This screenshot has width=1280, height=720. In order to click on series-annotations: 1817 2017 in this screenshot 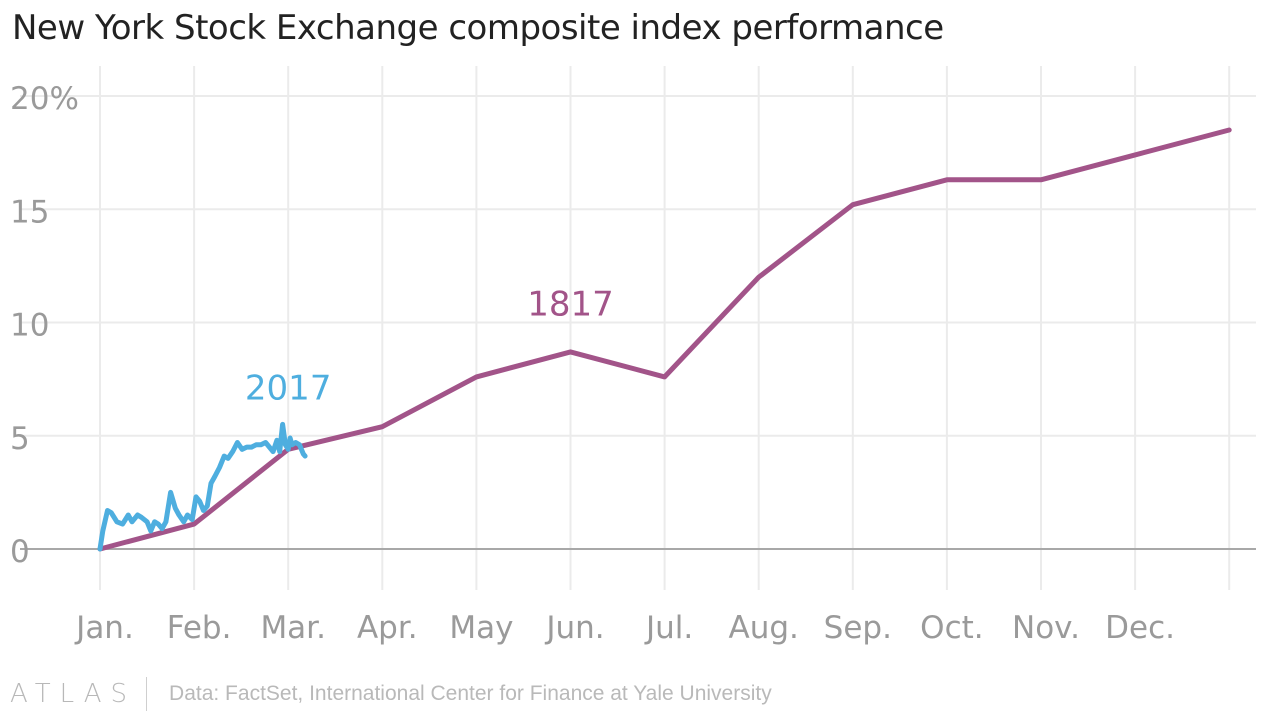, I will do `click(429, 347)`.